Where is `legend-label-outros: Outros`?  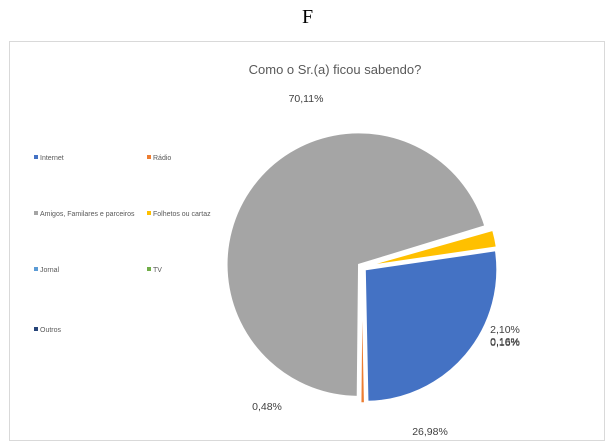
legend-label-outros: Outros is located at coordinates (51, 330).